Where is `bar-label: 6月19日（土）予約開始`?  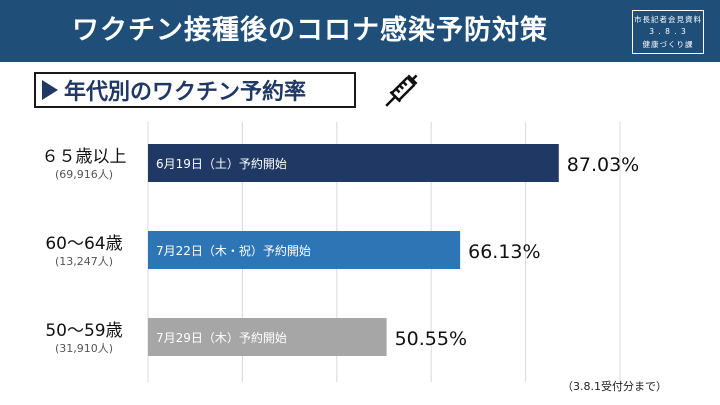 bar-label: 6月19日（土）予約開始 is located at coordinates (221, 163).